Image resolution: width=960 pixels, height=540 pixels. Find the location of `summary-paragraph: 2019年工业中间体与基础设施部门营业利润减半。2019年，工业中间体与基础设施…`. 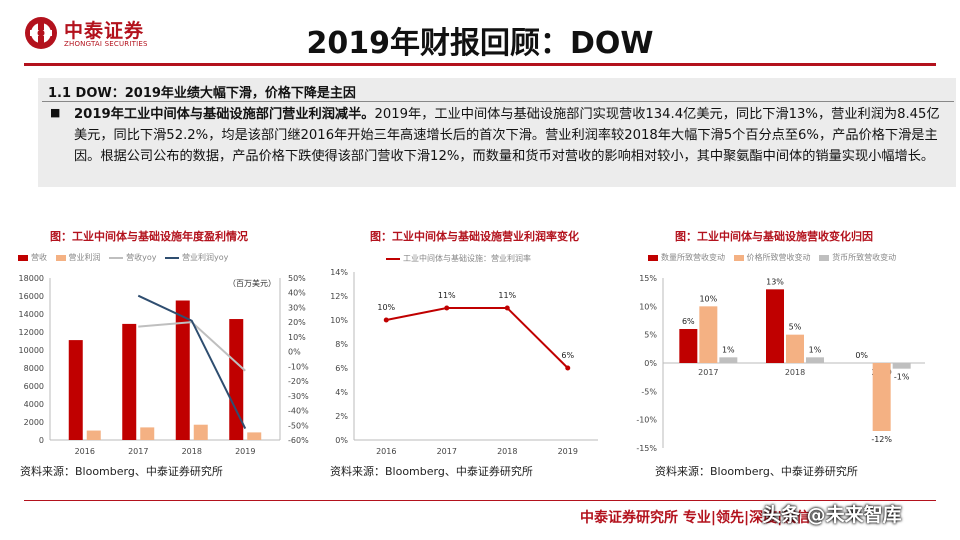

summary-paragraph: 2019年工业中间体与基础设施部门营业利润减半。2019年，工业中间体与基础设施… is located at coordinates (509, 135).